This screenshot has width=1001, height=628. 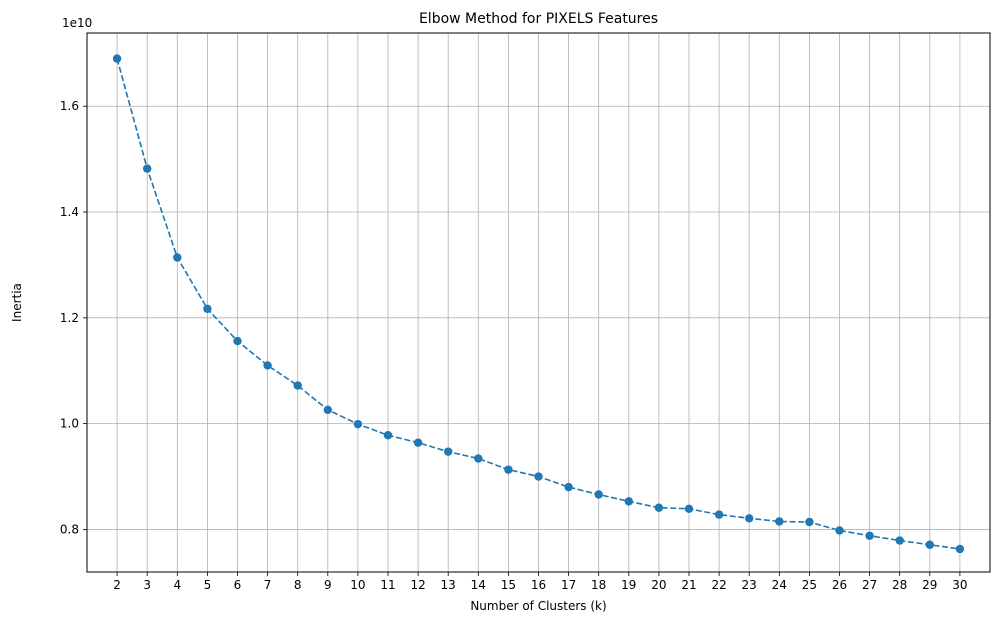 What do you see at coordinates (298, 585) in the screenshot?
I see `x-tick-label: 8` at bounding box center [298, 585].